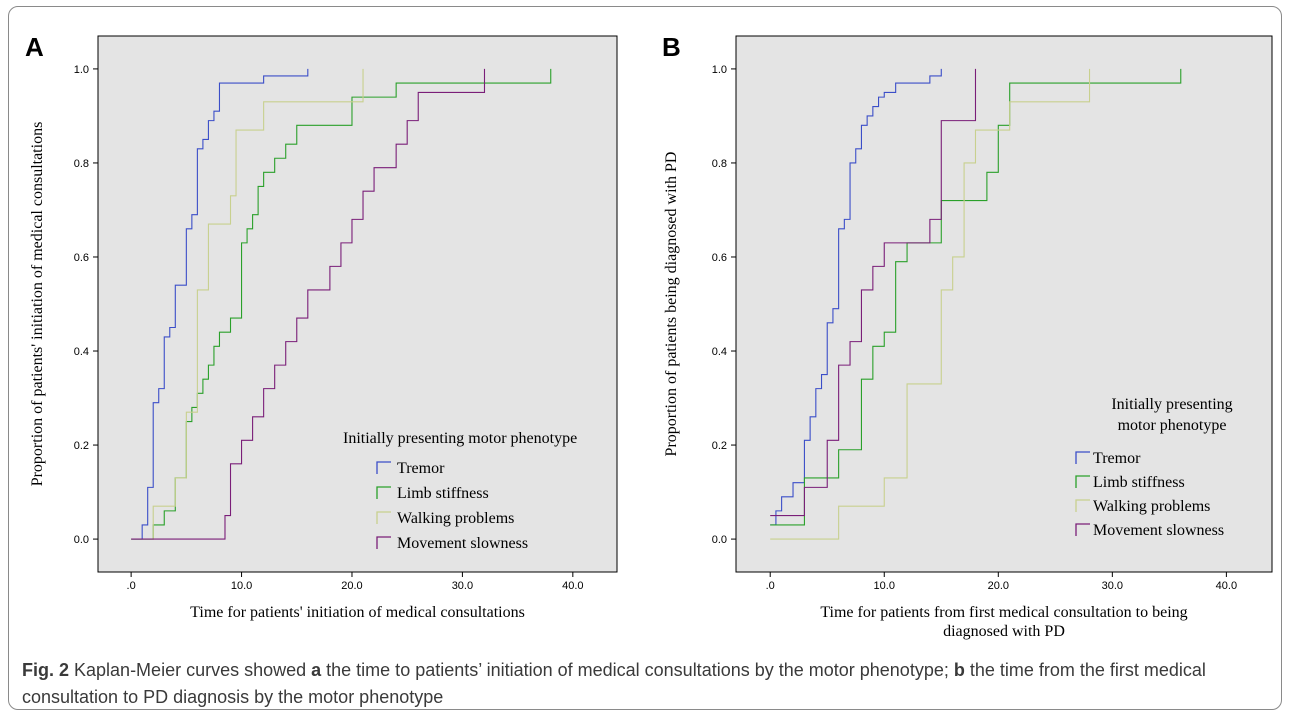 This screenshot has height=720, width=1292. I want to click on legend-title: motor phenotype, so click(1172, 425).